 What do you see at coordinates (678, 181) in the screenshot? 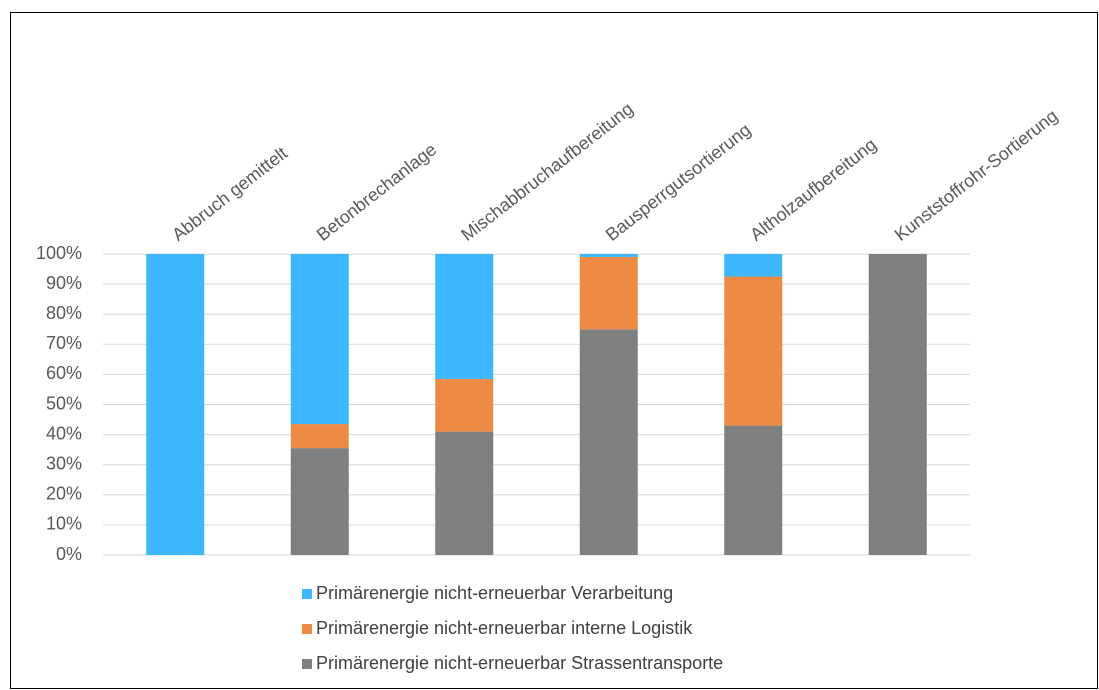
I see `x-tick-label: Bausperrgutsortierung` at bounding box center [678, 181].